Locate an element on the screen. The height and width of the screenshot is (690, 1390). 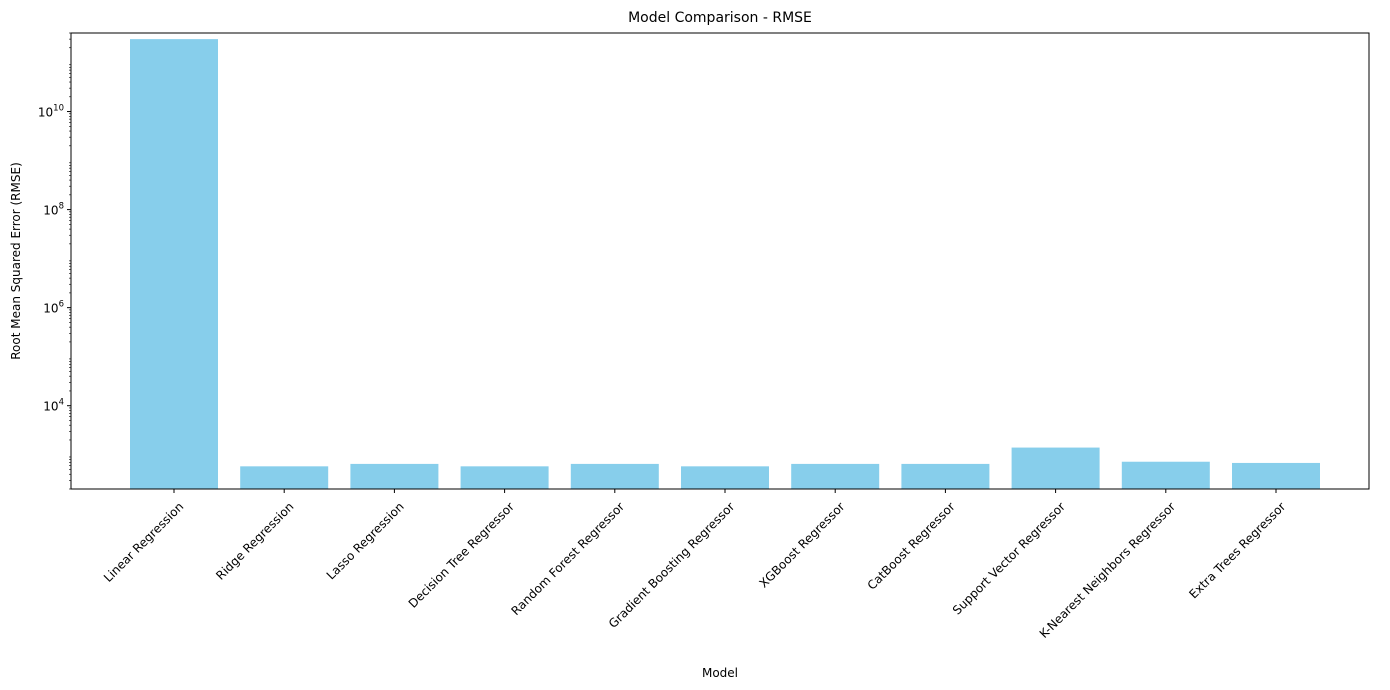
x-axis-label: Model is located at coordinates (720, 673).